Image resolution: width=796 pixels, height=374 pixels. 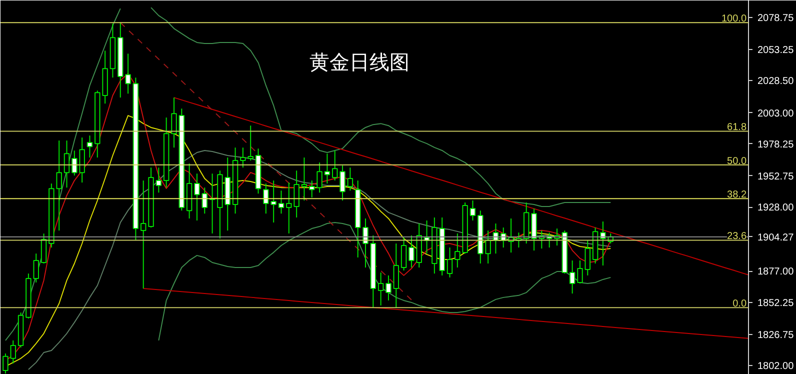 I want to click on y-tick-label: 1802.00, so click(x=776, y=366).